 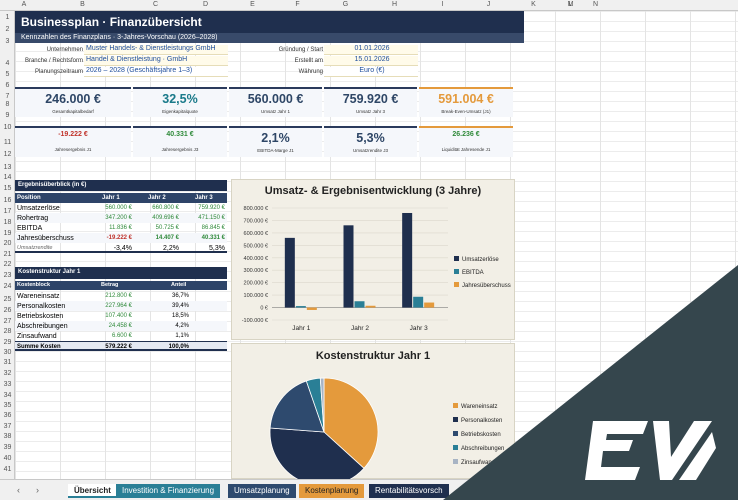 What do you see at coordinates (156, 61) in the screenshot?
I see `branch-value: Handel & Dienstleistung · GmbH` at bounding box center [156, 61].